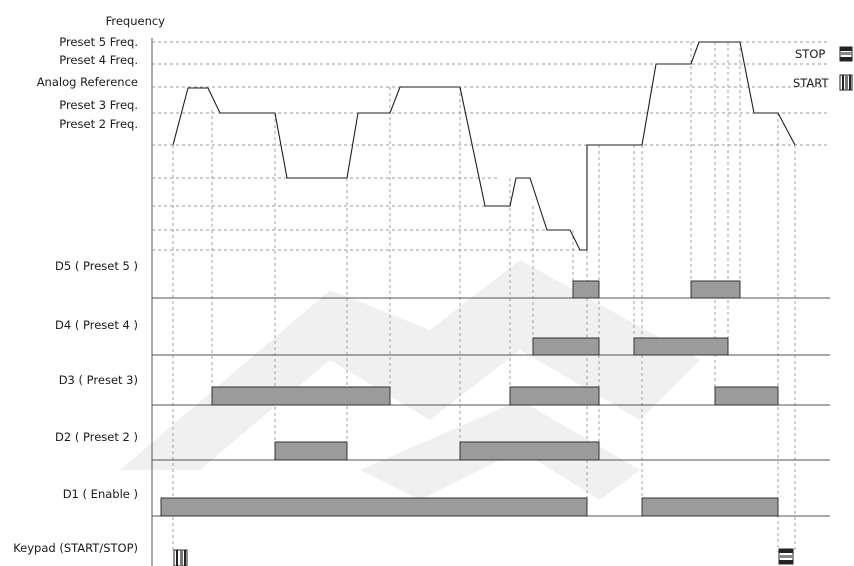 The width and height of the screenshot is (854, 566). What do you see at coordinates (846, 54) in the screenshot?
I see `legend-stop-icon` at bounding box center [846, 54].